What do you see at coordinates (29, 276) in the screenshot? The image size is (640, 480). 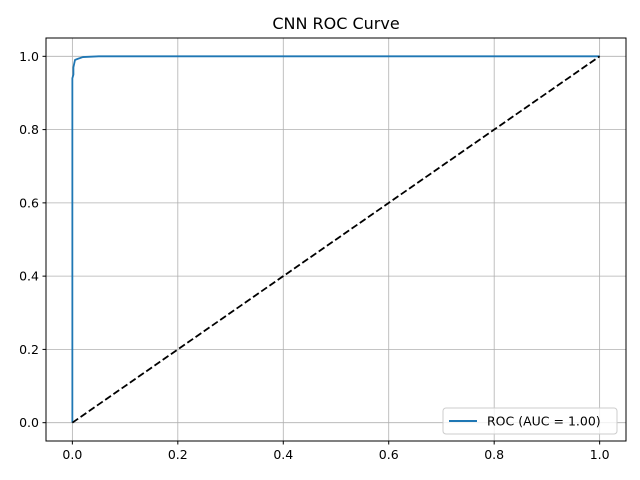 I see `y-tick-label-2: 0.4` at bounding box center [29, 276].